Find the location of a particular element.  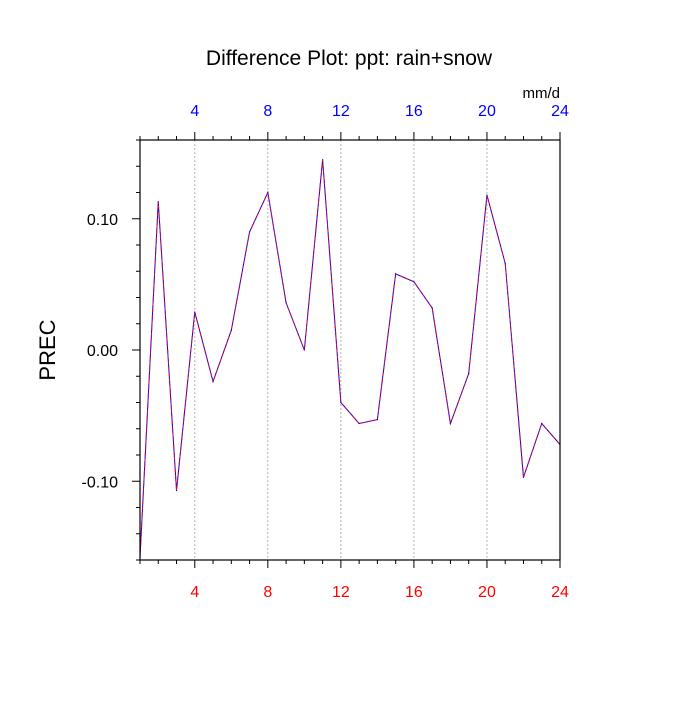

y-tick-label: 0.10 is located at coordinates (102, 220).